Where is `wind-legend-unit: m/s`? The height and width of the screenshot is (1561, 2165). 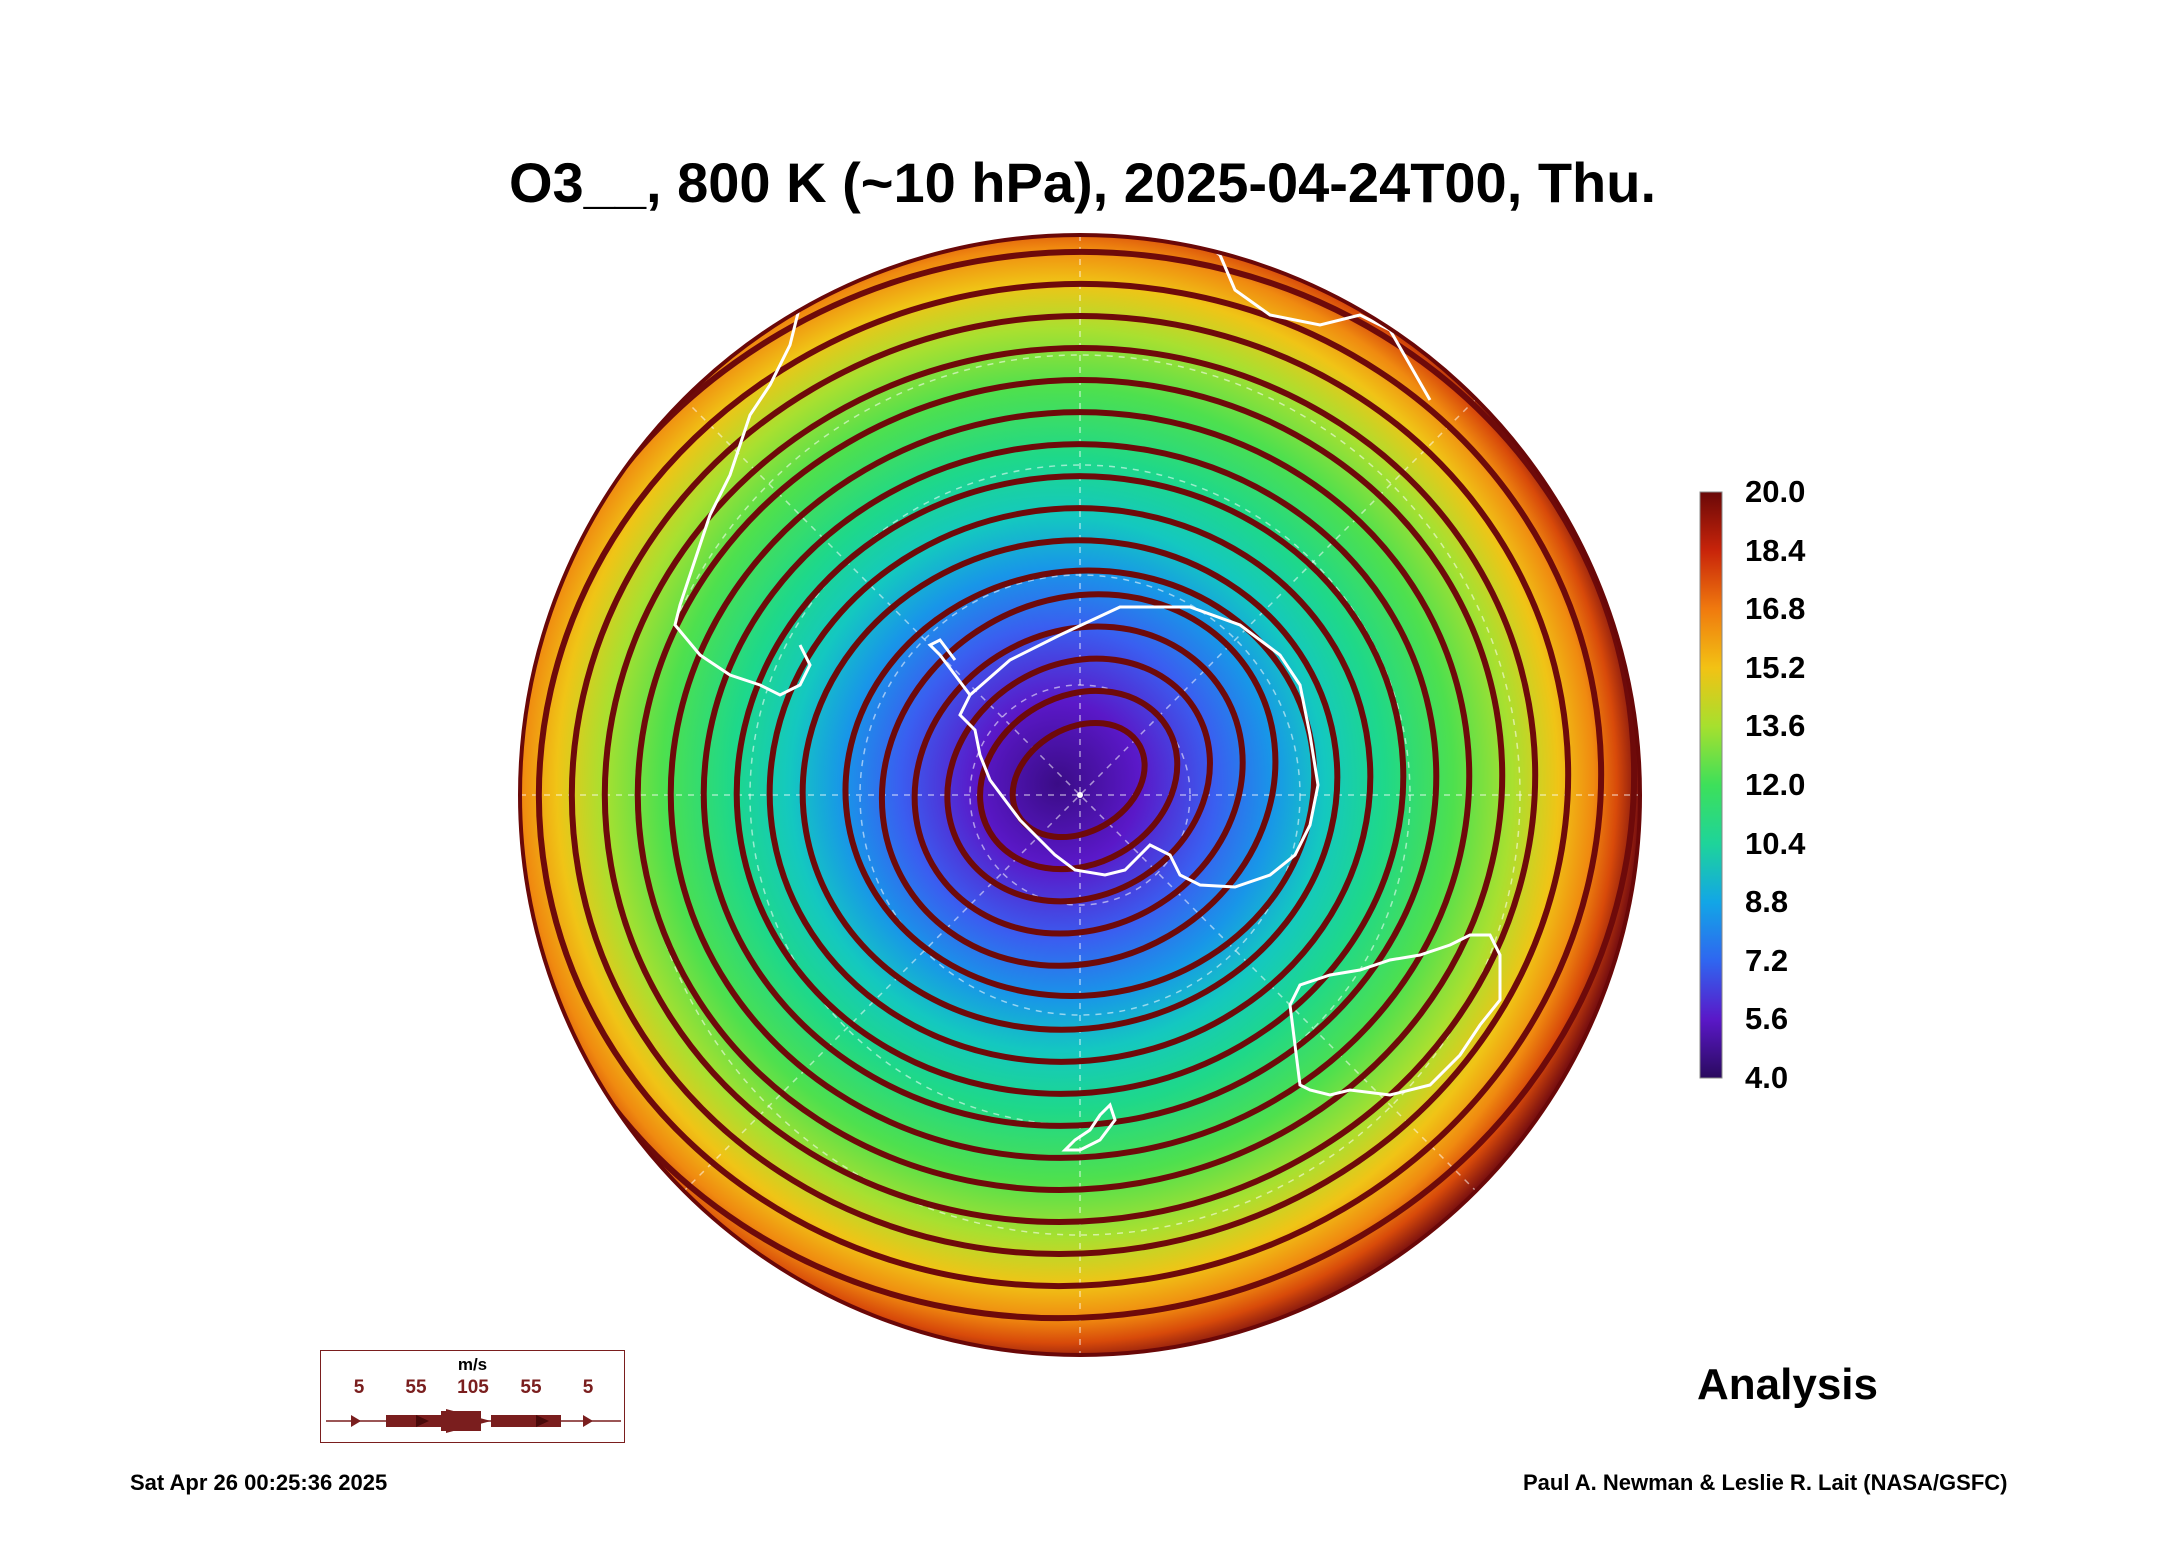 wind-legend-unit: m/s is located at coordinates (472, 1364).